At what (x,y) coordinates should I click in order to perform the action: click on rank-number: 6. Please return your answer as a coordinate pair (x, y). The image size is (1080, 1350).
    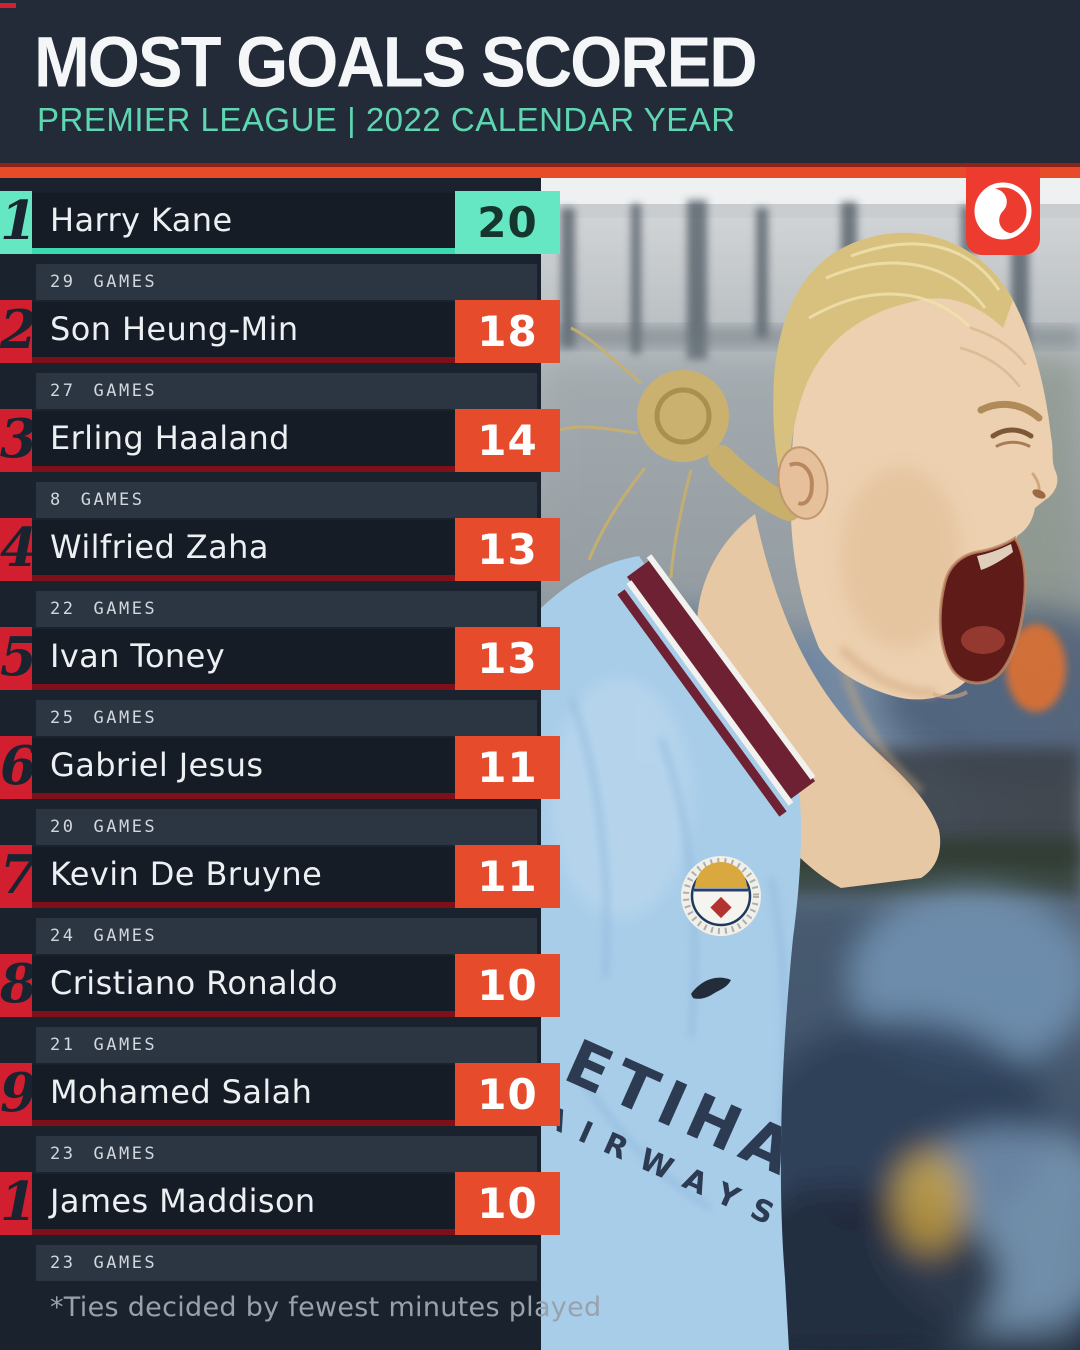
    Looking at the image, I should click on (16, 767).